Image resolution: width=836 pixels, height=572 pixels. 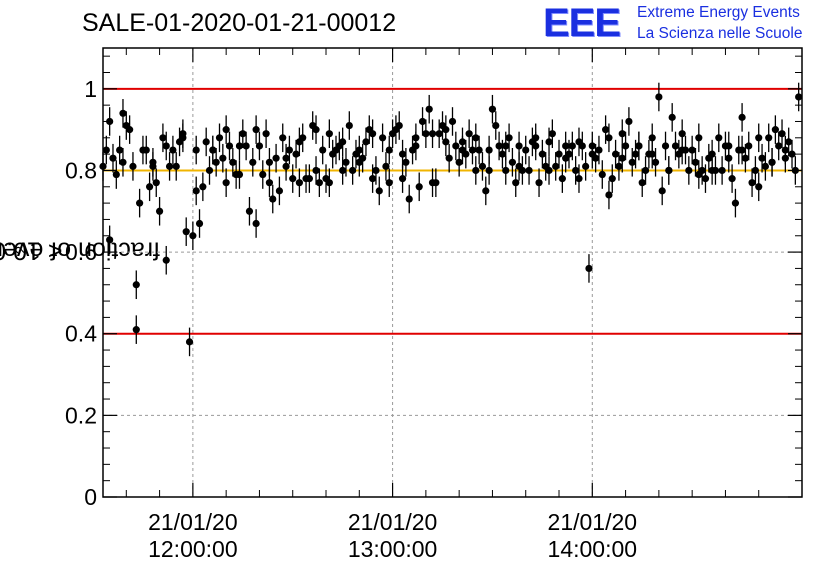 What do you see at coordinates (393, 522) in the screenshot?
I see `x-tick-label-date: 21/01/20` at bounding box center [393, 522].